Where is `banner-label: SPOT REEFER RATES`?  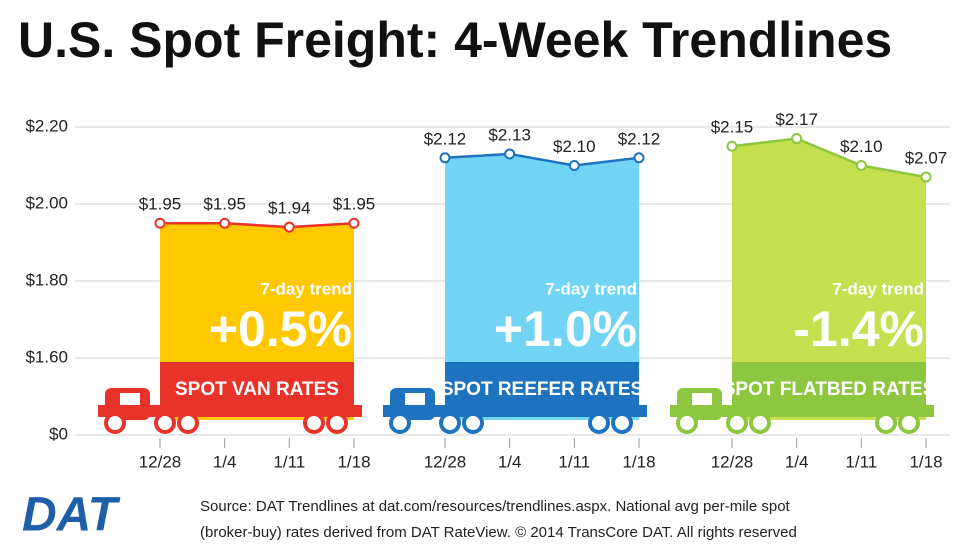 banner-label: SPOT REEFER RATES is located at coordinates (542, 389).